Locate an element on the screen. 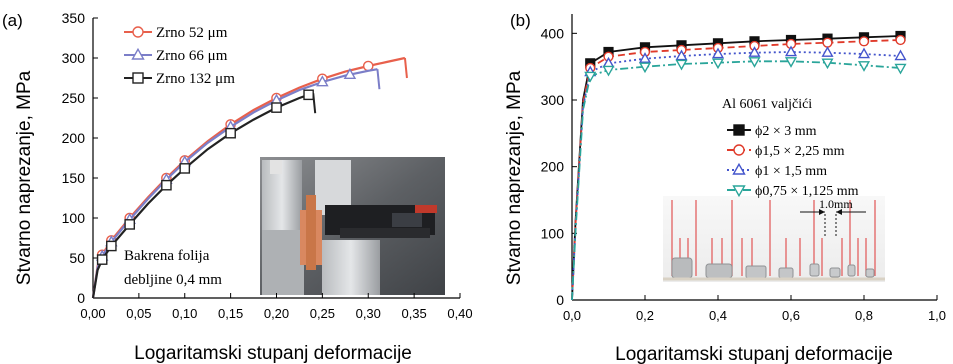  panel-a-y-tick-label: 100 is located at coordinates (74, 218).